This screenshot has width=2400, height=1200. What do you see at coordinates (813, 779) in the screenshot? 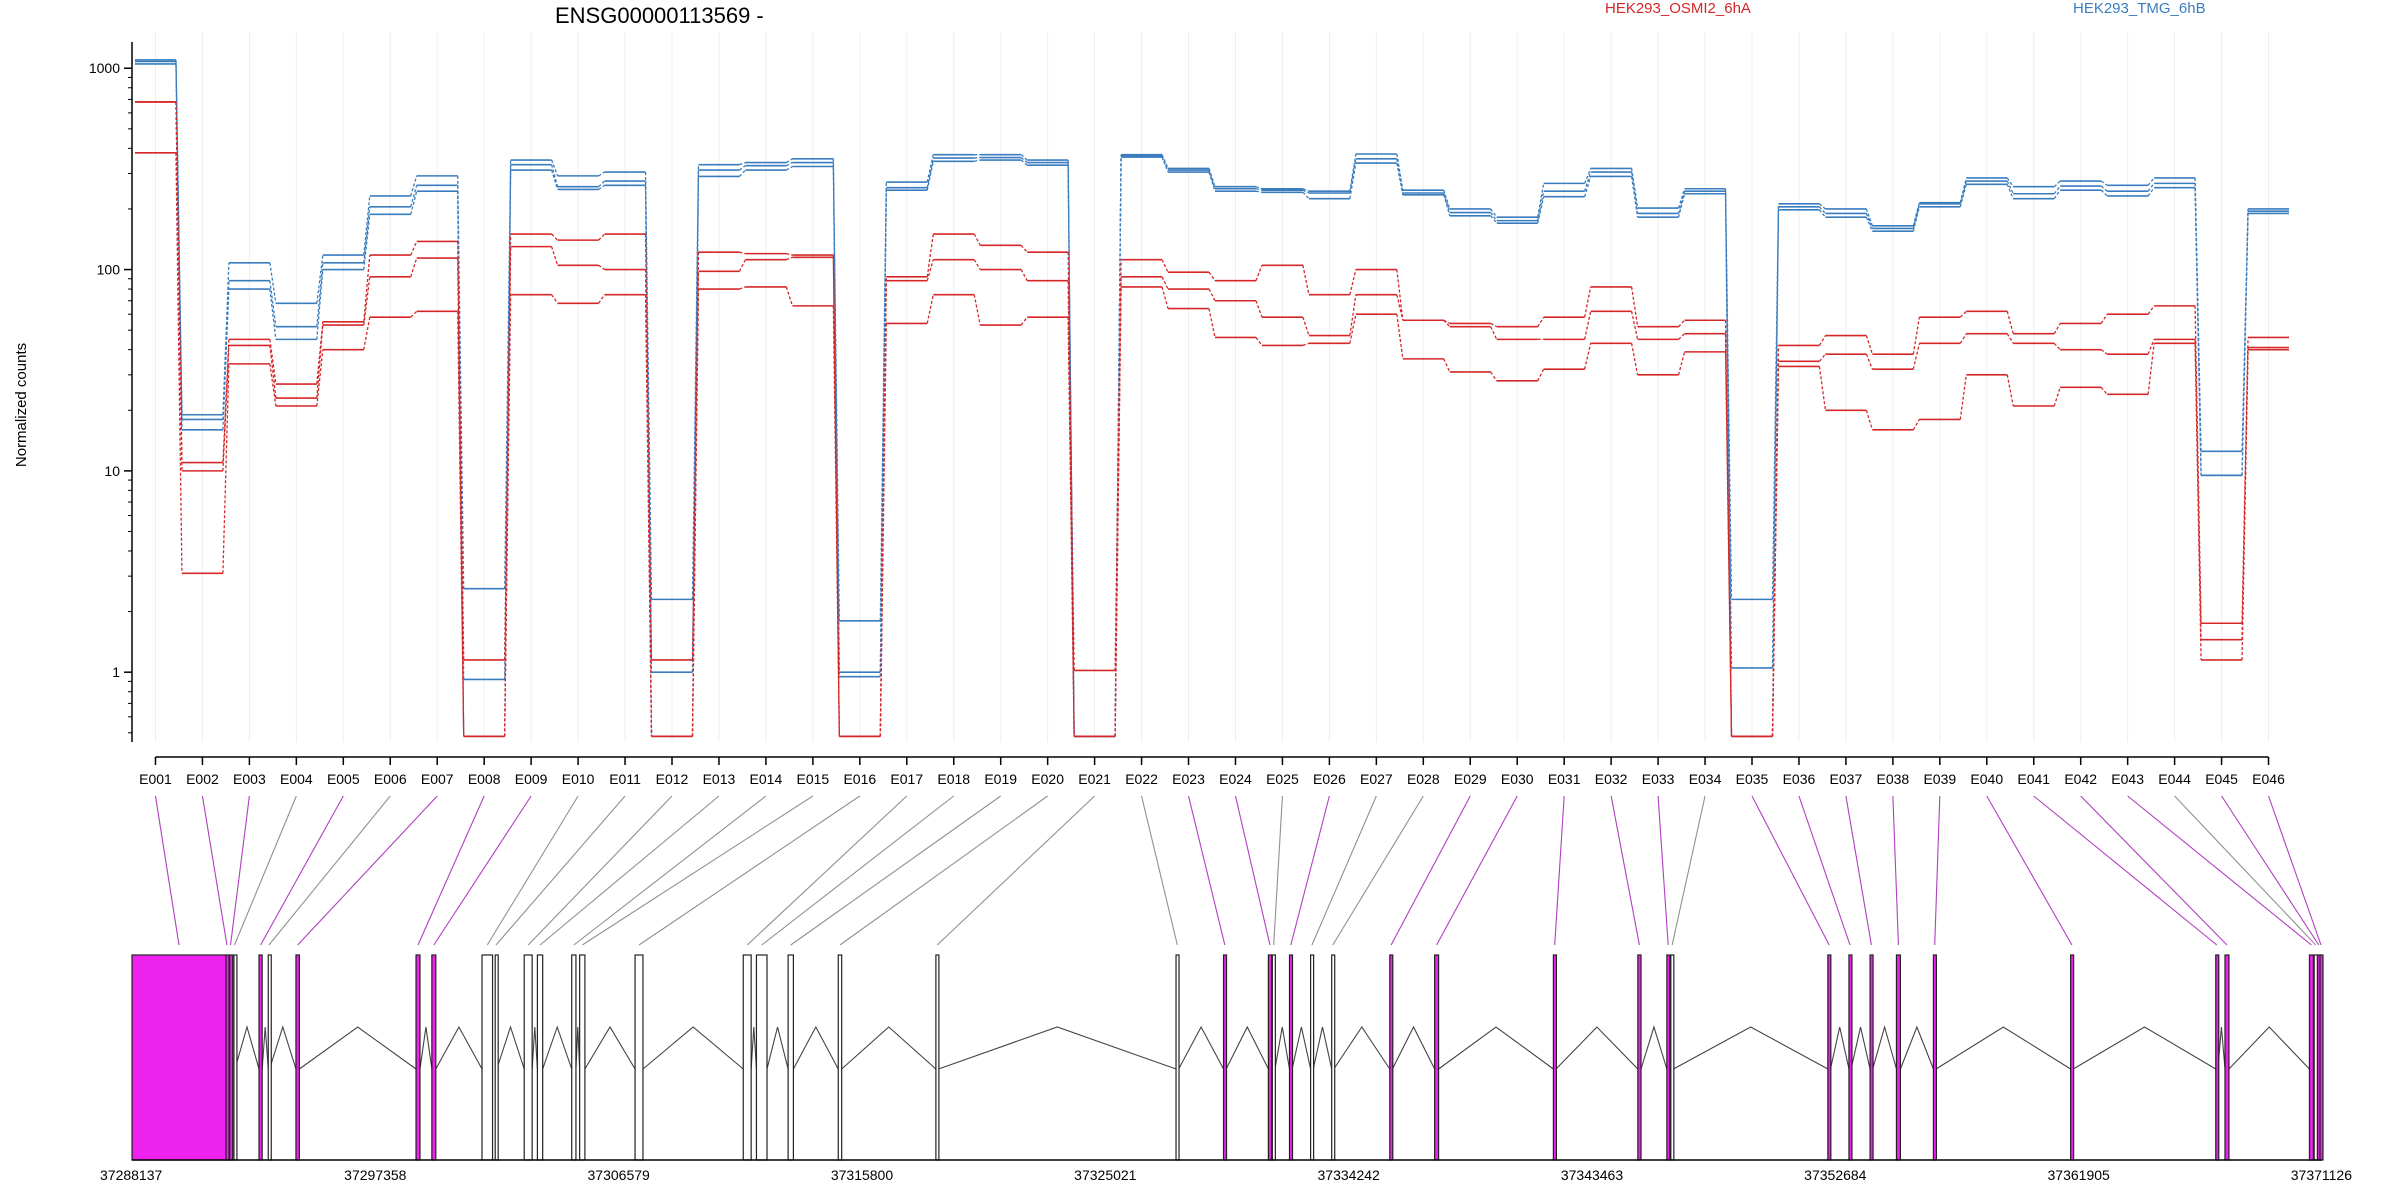
I see `x-tick-label: E015` at bounding box center [813, 779].